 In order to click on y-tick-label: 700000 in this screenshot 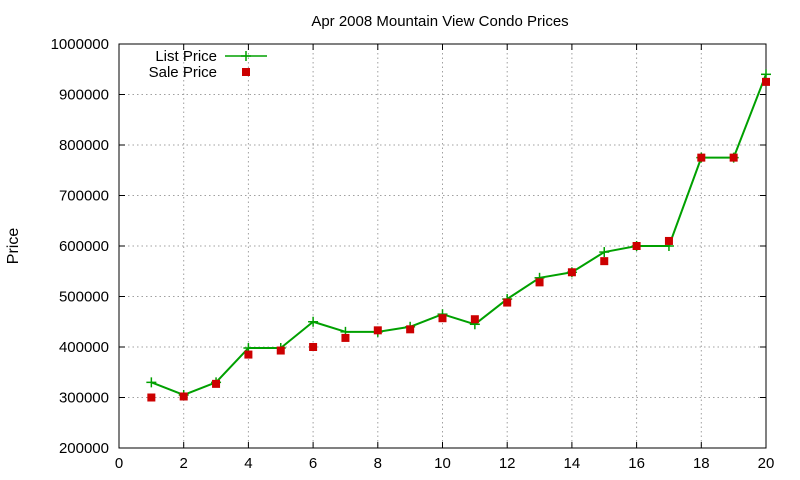, I will do `click(84, 196)`.